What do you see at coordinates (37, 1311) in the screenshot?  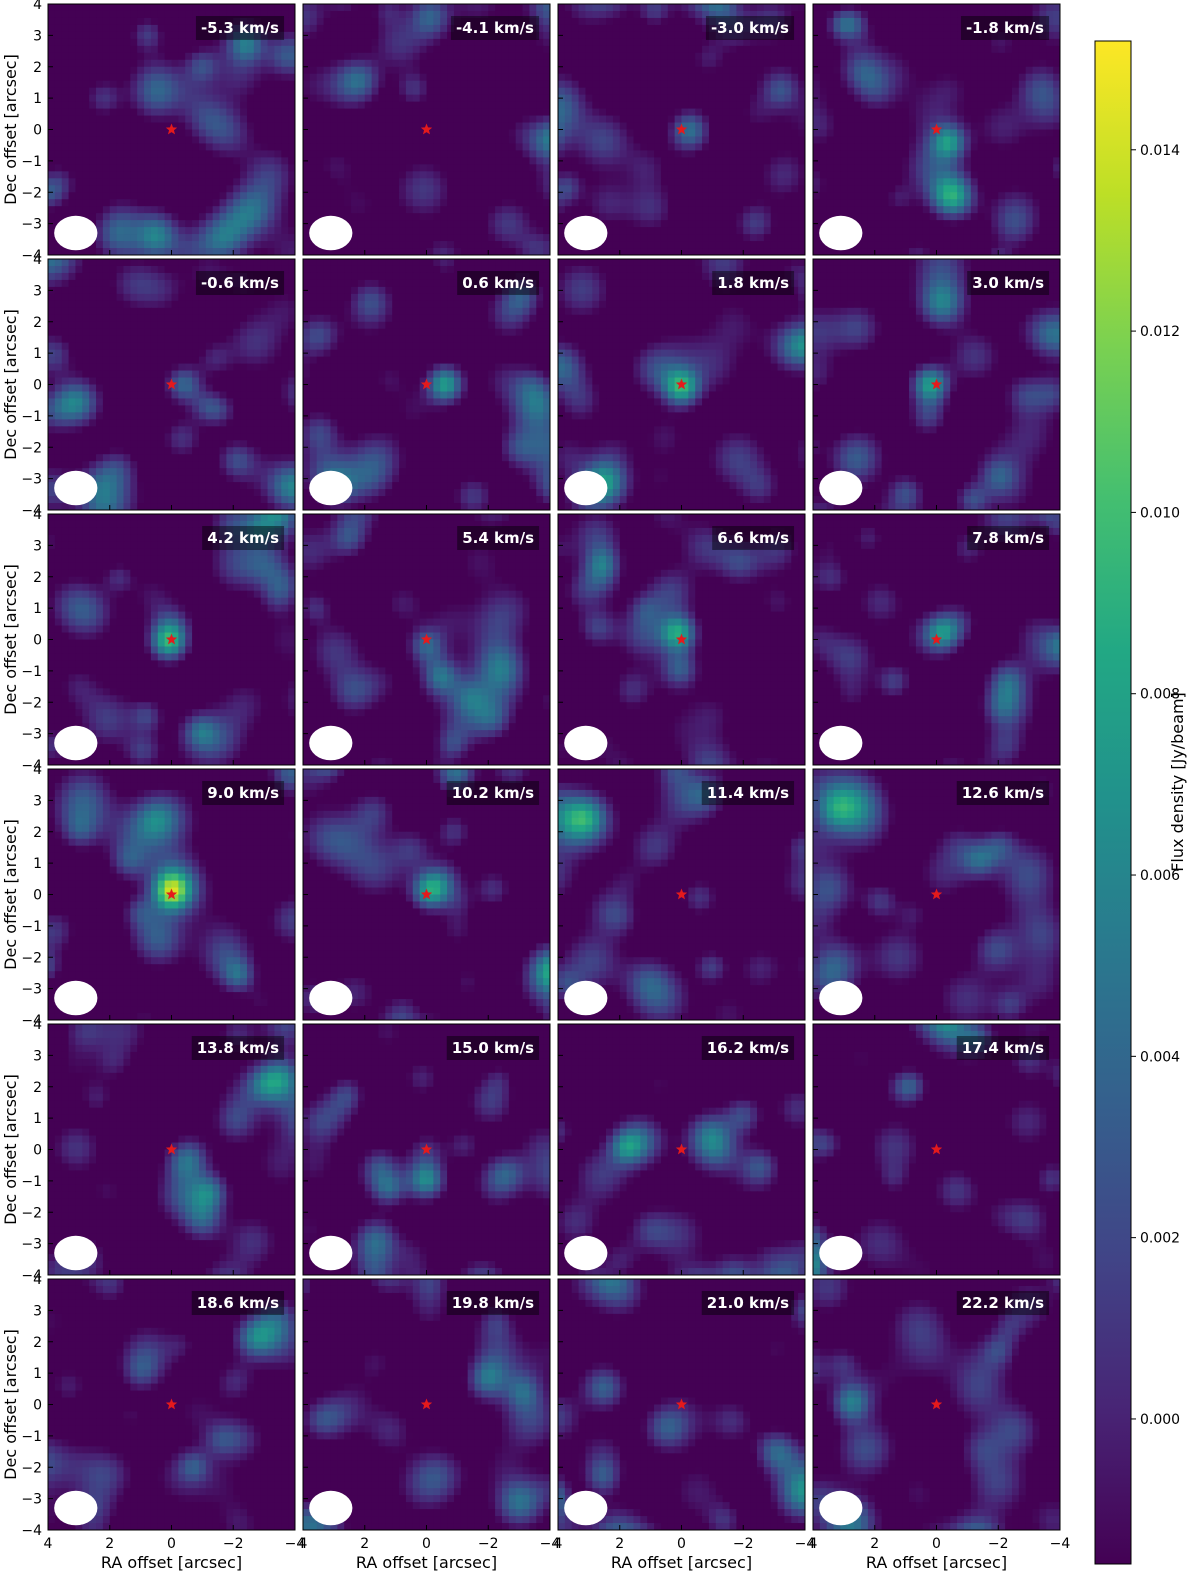 I see `y-tick-label: 3` at bounding box center [37, 1311].